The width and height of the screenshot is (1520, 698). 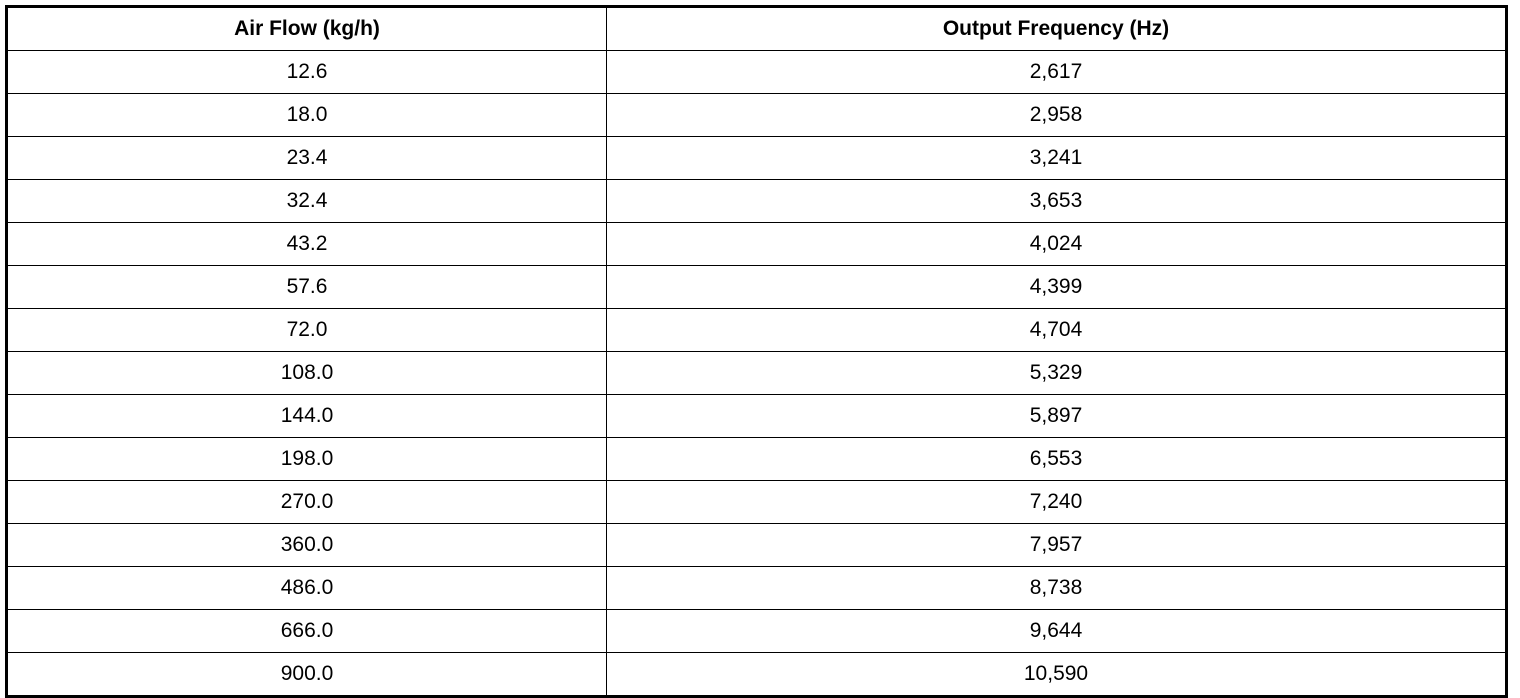 I want to click on output-frequency-cell: 7,957, so click(x=1056, y=545).